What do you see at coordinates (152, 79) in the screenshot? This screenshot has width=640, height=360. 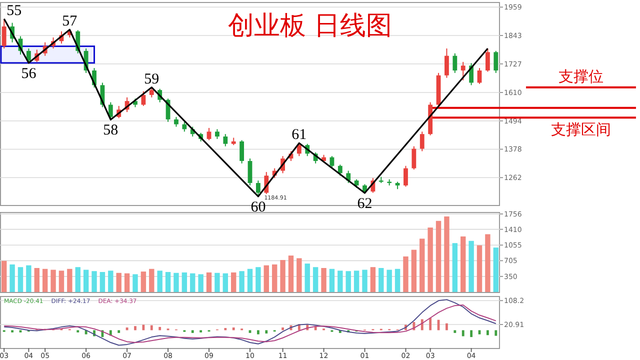 I see `annotation: 59` at bounding box center [152, 79].